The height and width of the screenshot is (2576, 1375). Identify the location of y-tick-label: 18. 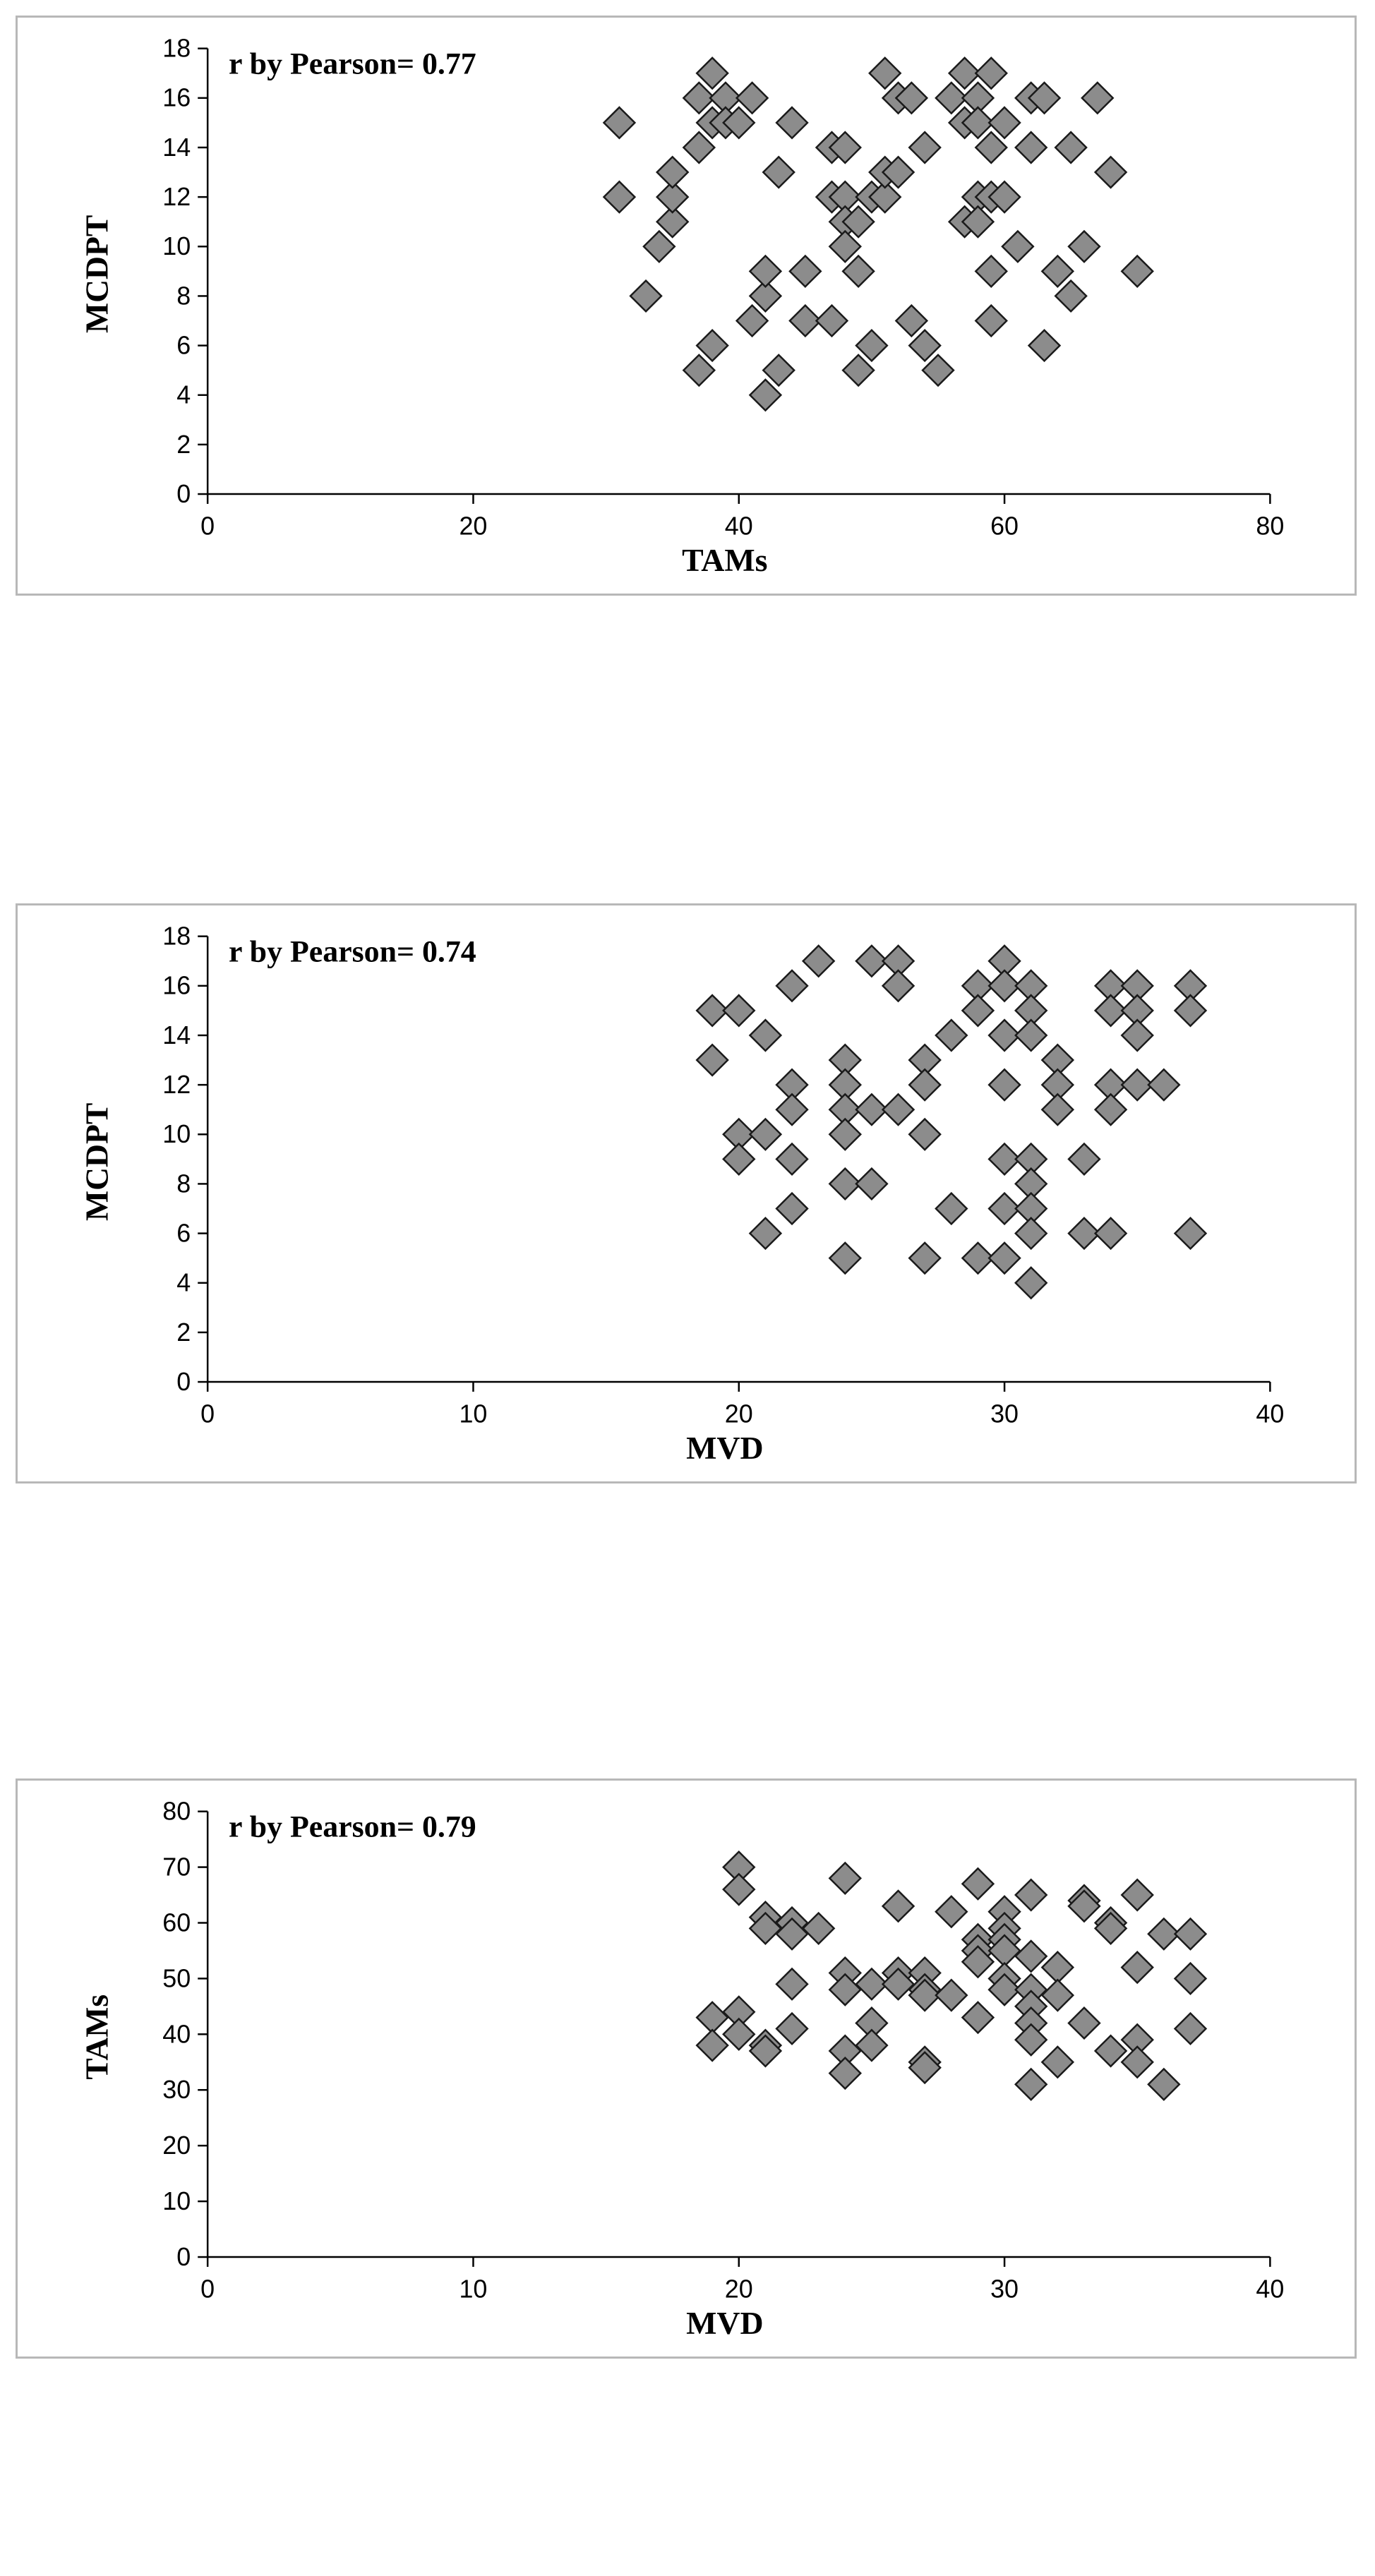
(176, 936).